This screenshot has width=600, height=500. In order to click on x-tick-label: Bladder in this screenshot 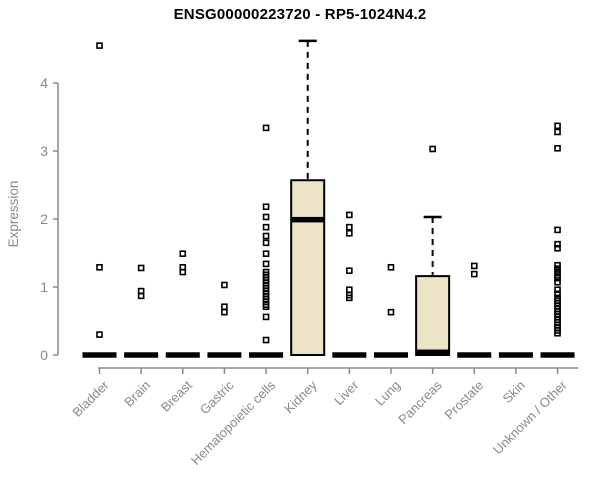, I will do `click(90, 398)`.